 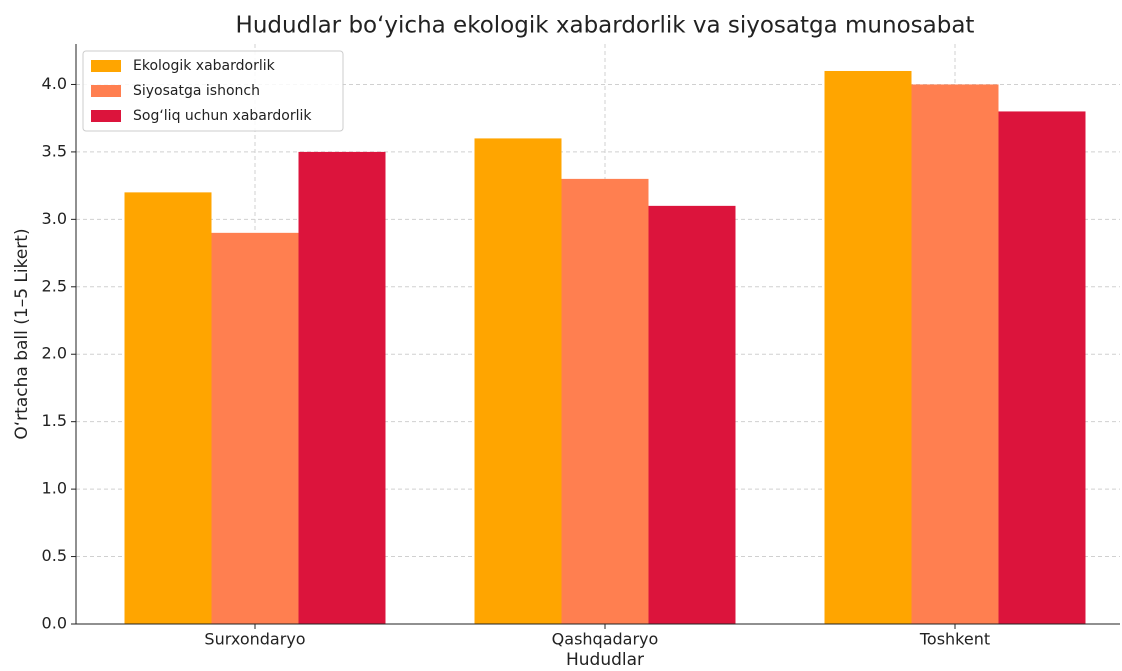 I want to click on legend-box, so click(x=213, y=91).